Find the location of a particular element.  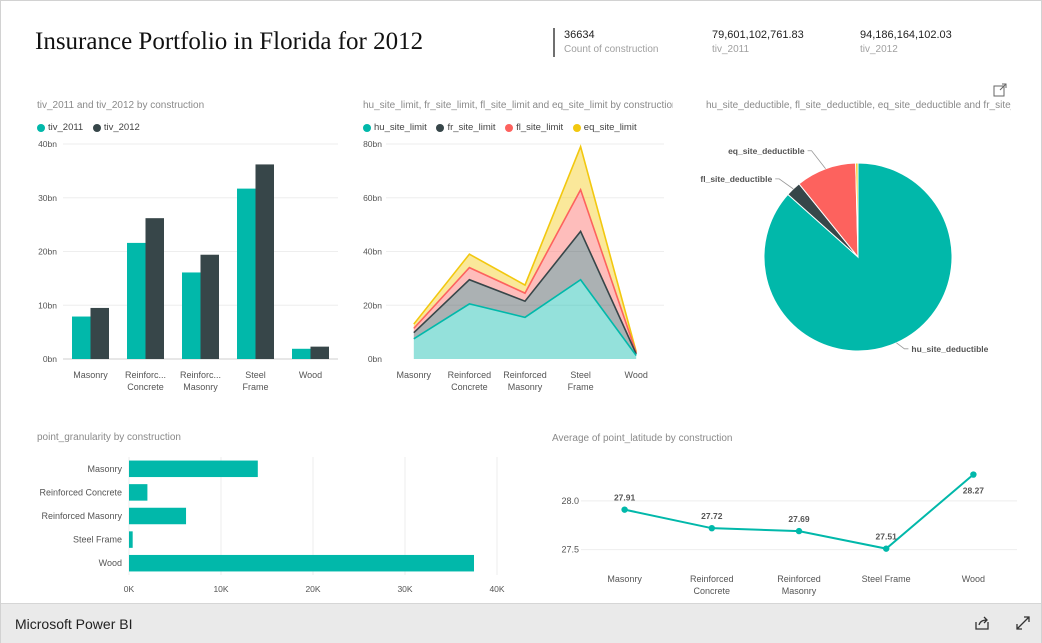

y-tick-label: Steel Frame is located at coordinates (97, 540).